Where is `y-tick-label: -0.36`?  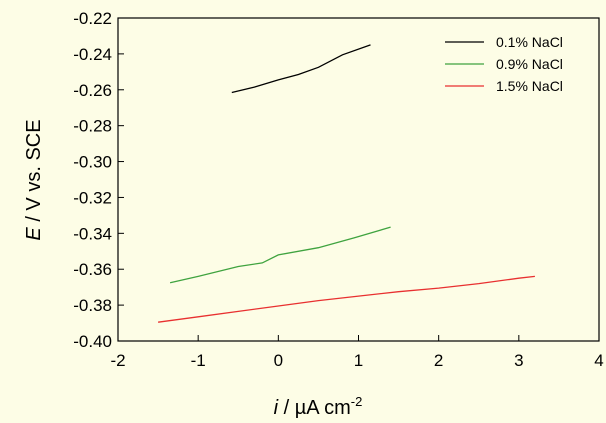
y-tick-label: -0.36 is located at coordinates (92, 269).